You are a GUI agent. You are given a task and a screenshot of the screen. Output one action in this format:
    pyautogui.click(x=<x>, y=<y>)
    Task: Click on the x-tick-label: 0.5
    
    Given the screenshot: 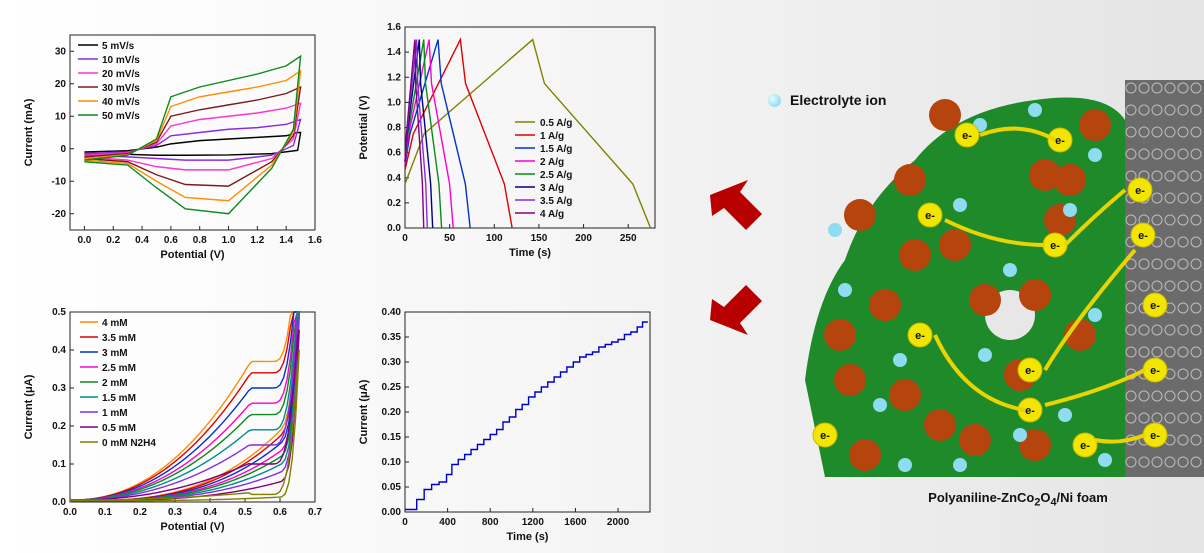 What is the action you would take?
    pyautogui.click(x=245, y=512)
    